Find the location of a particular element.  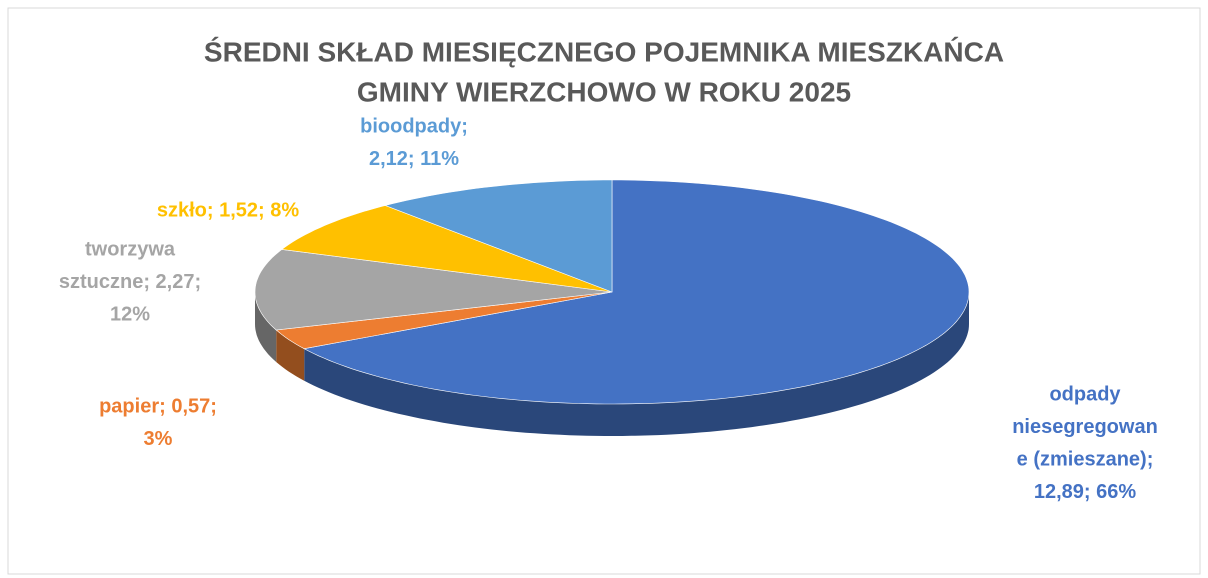

data-label: 12% is located at coordinates (130, 314).